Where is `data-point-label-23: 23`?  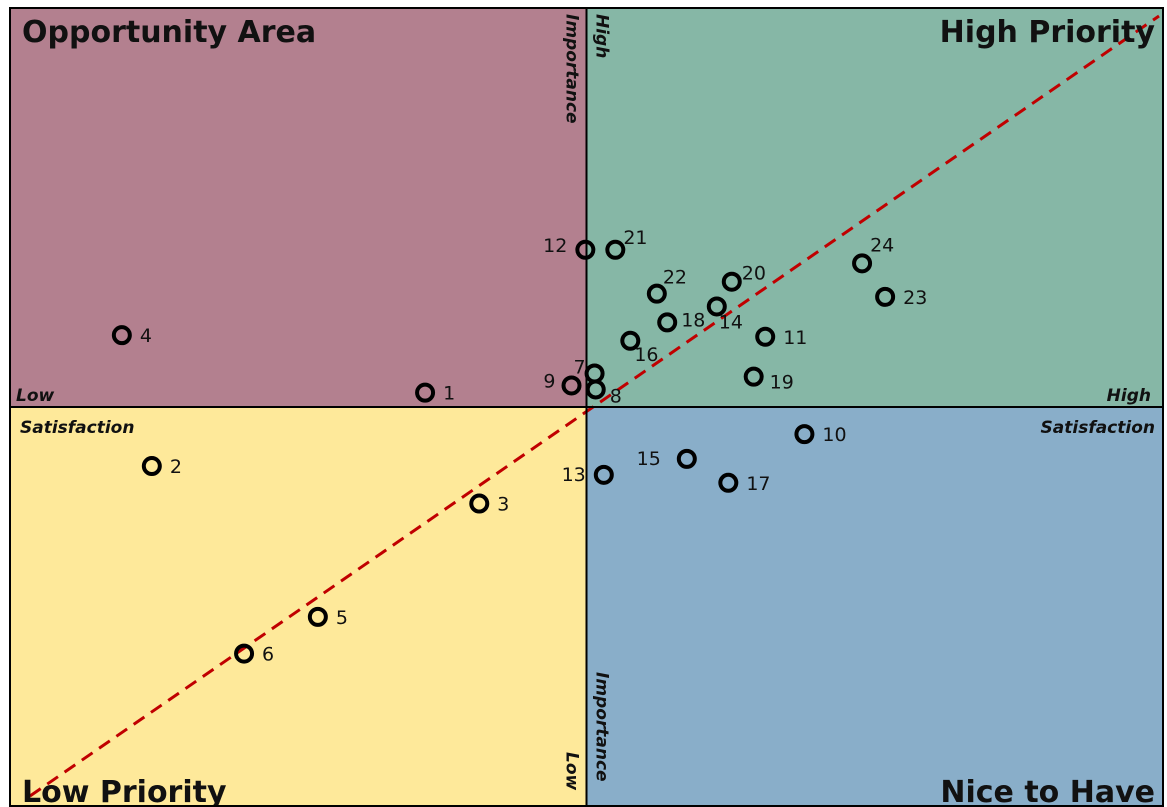 data-point-label-23: 23 is located at coordinates (915, 298).